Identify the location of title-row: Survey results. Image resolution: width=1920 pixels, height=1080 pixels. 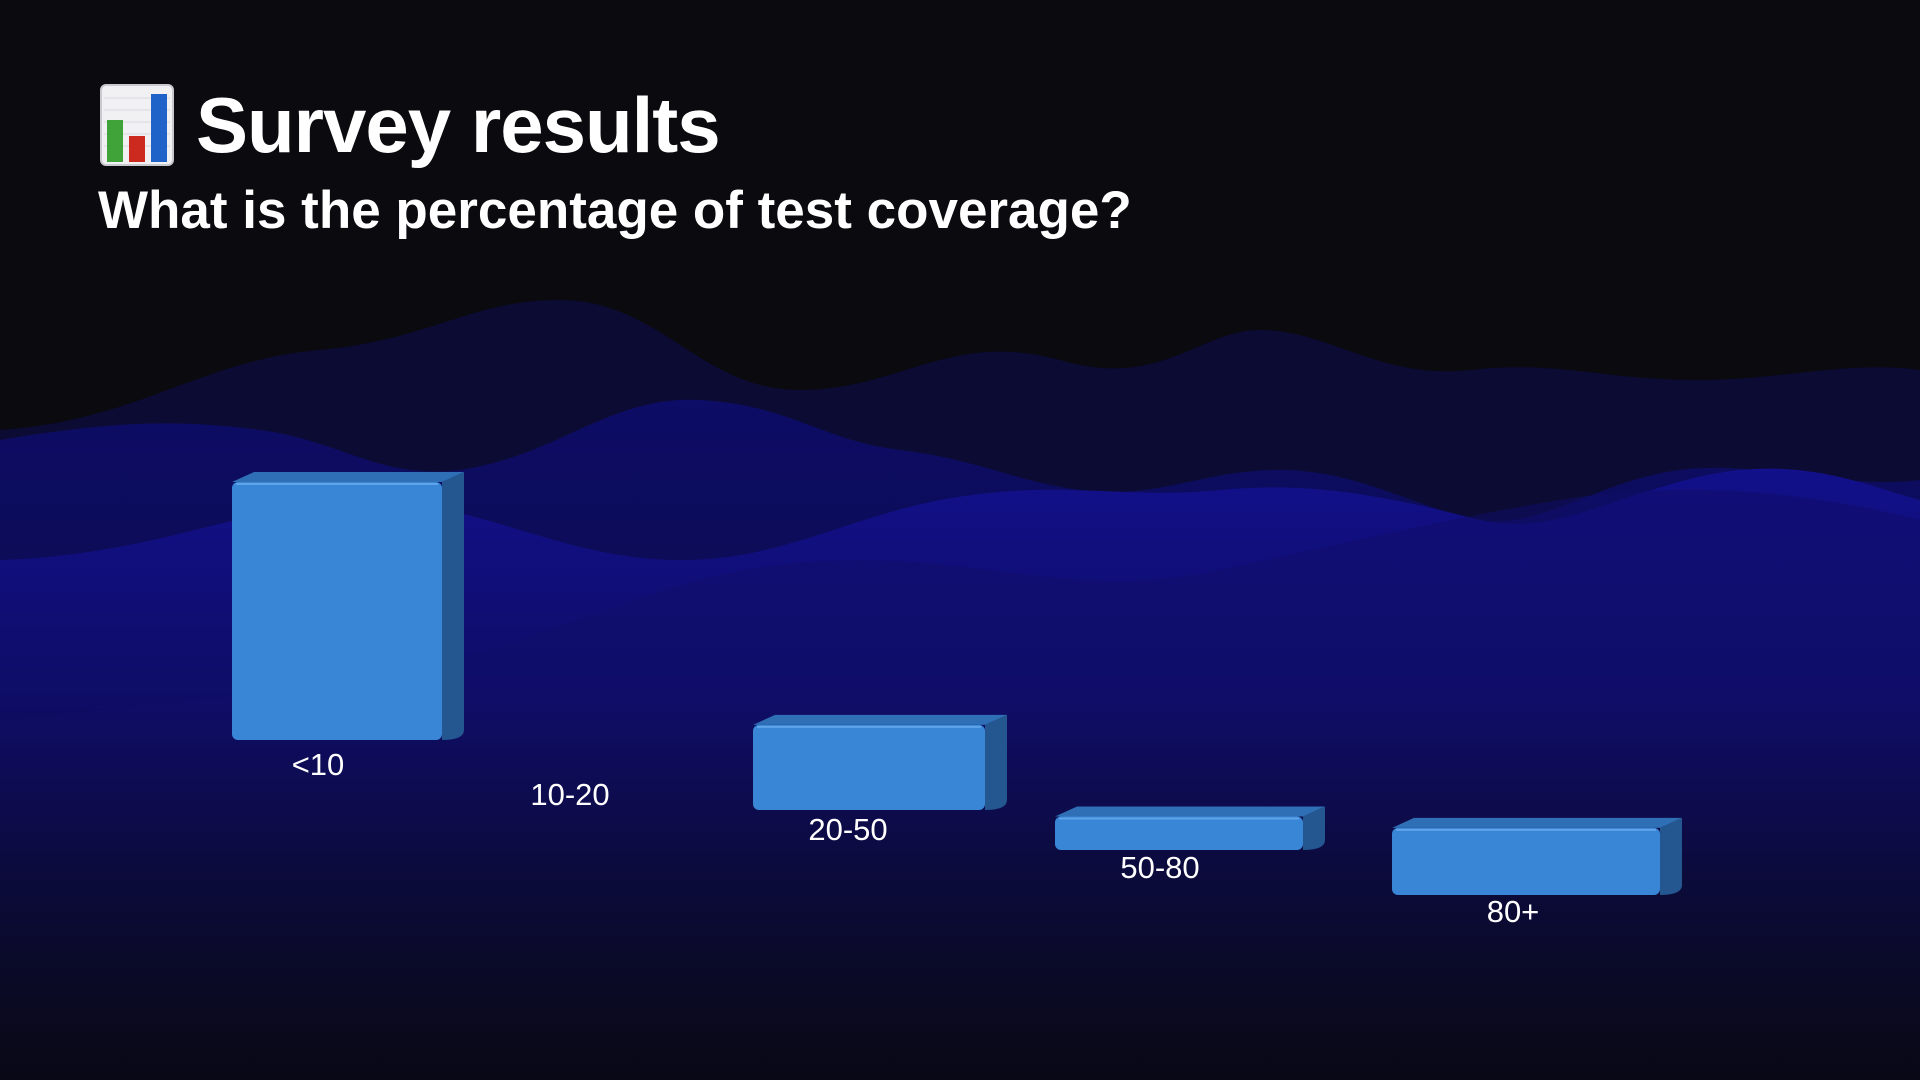
(410, 125).